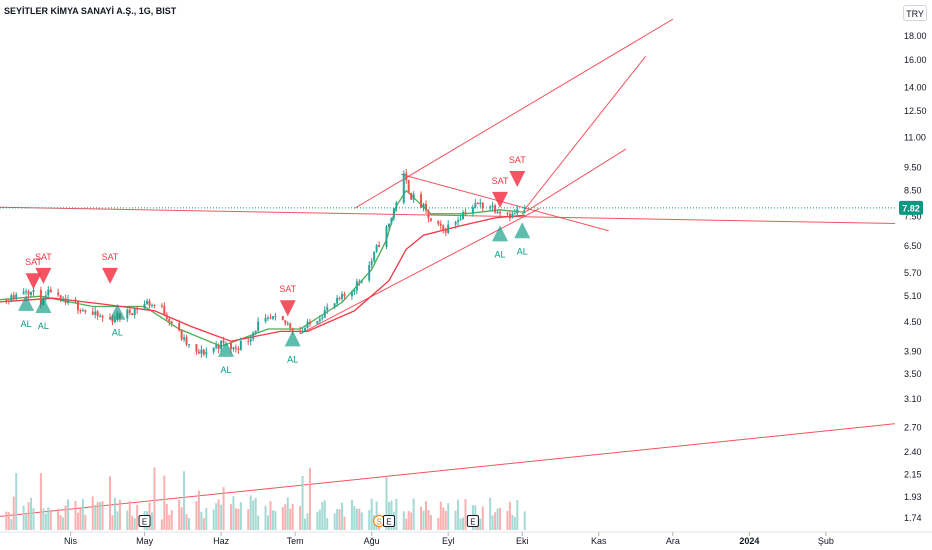  What do you see at coordinates (221, 541) in the screenshot?
I see `time-tick-label: Haz` at bounding box center [221, 541].